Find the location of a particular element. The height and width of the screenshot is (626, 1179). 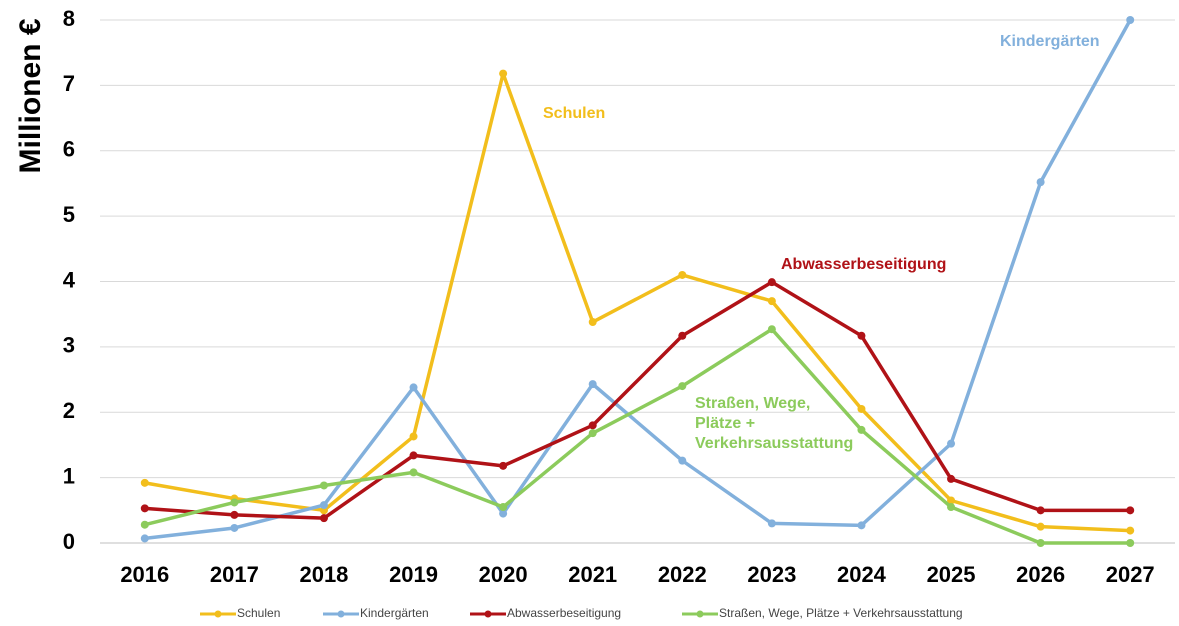

y-tick-label: 6 is located at coordinates (69, 149).